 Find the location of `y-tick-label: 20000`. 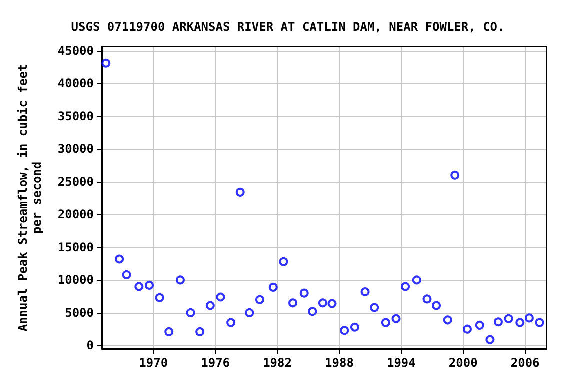

y-tick-label: 20000 is located at coordinates (76, 215).